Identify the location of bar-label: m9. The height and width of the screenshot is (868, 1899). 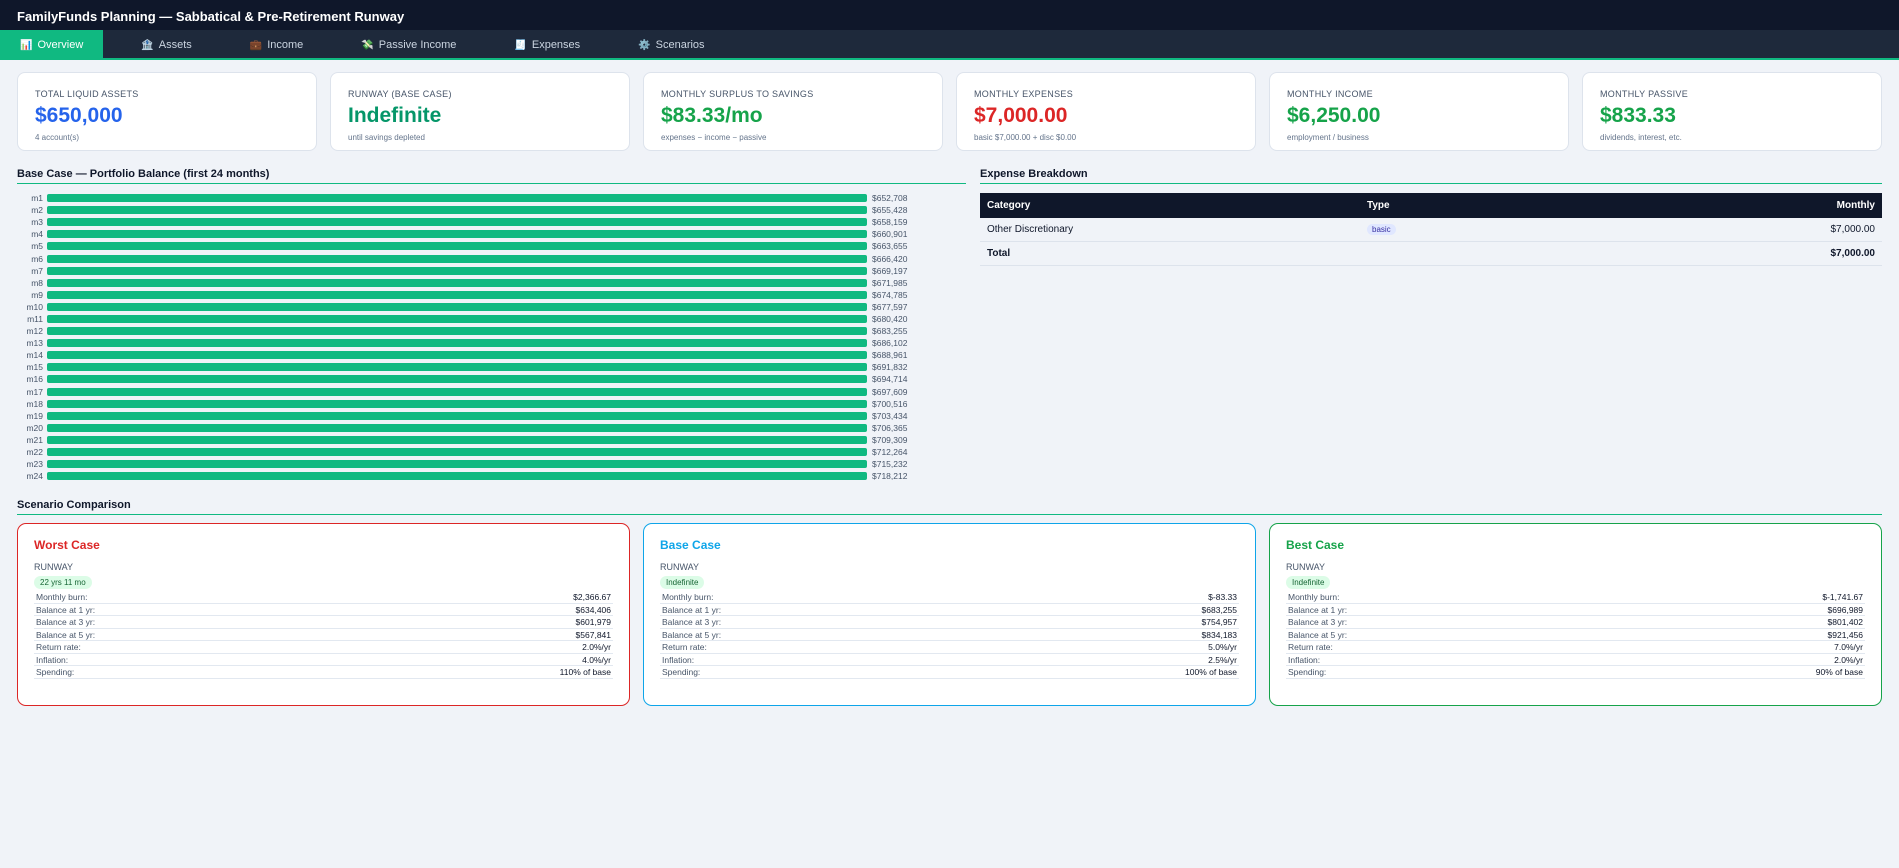
(37, 294).